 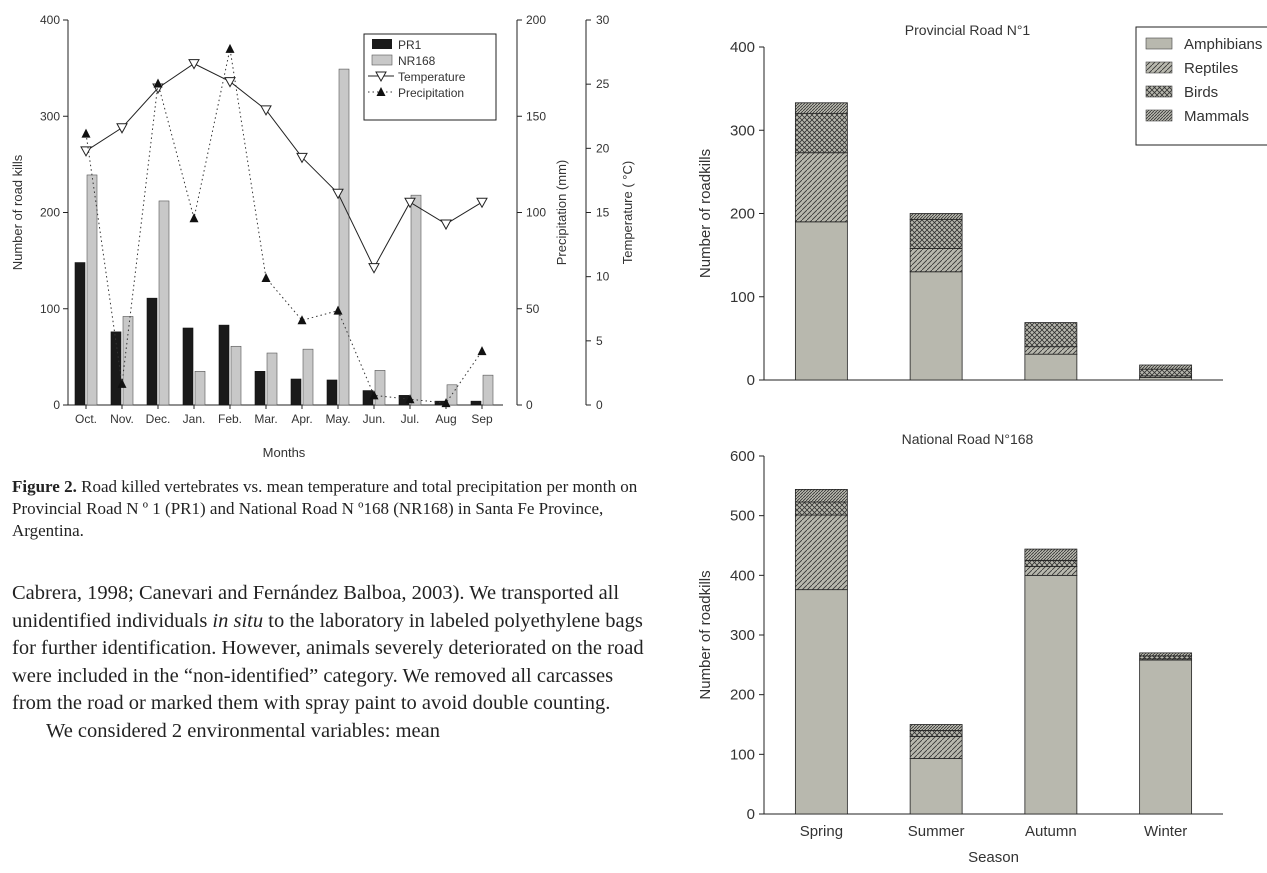 What do you see at coordinates (1159, 91) in the screenshot?
I see `legend-swatch-birds` at bounding box center [1159, 91].